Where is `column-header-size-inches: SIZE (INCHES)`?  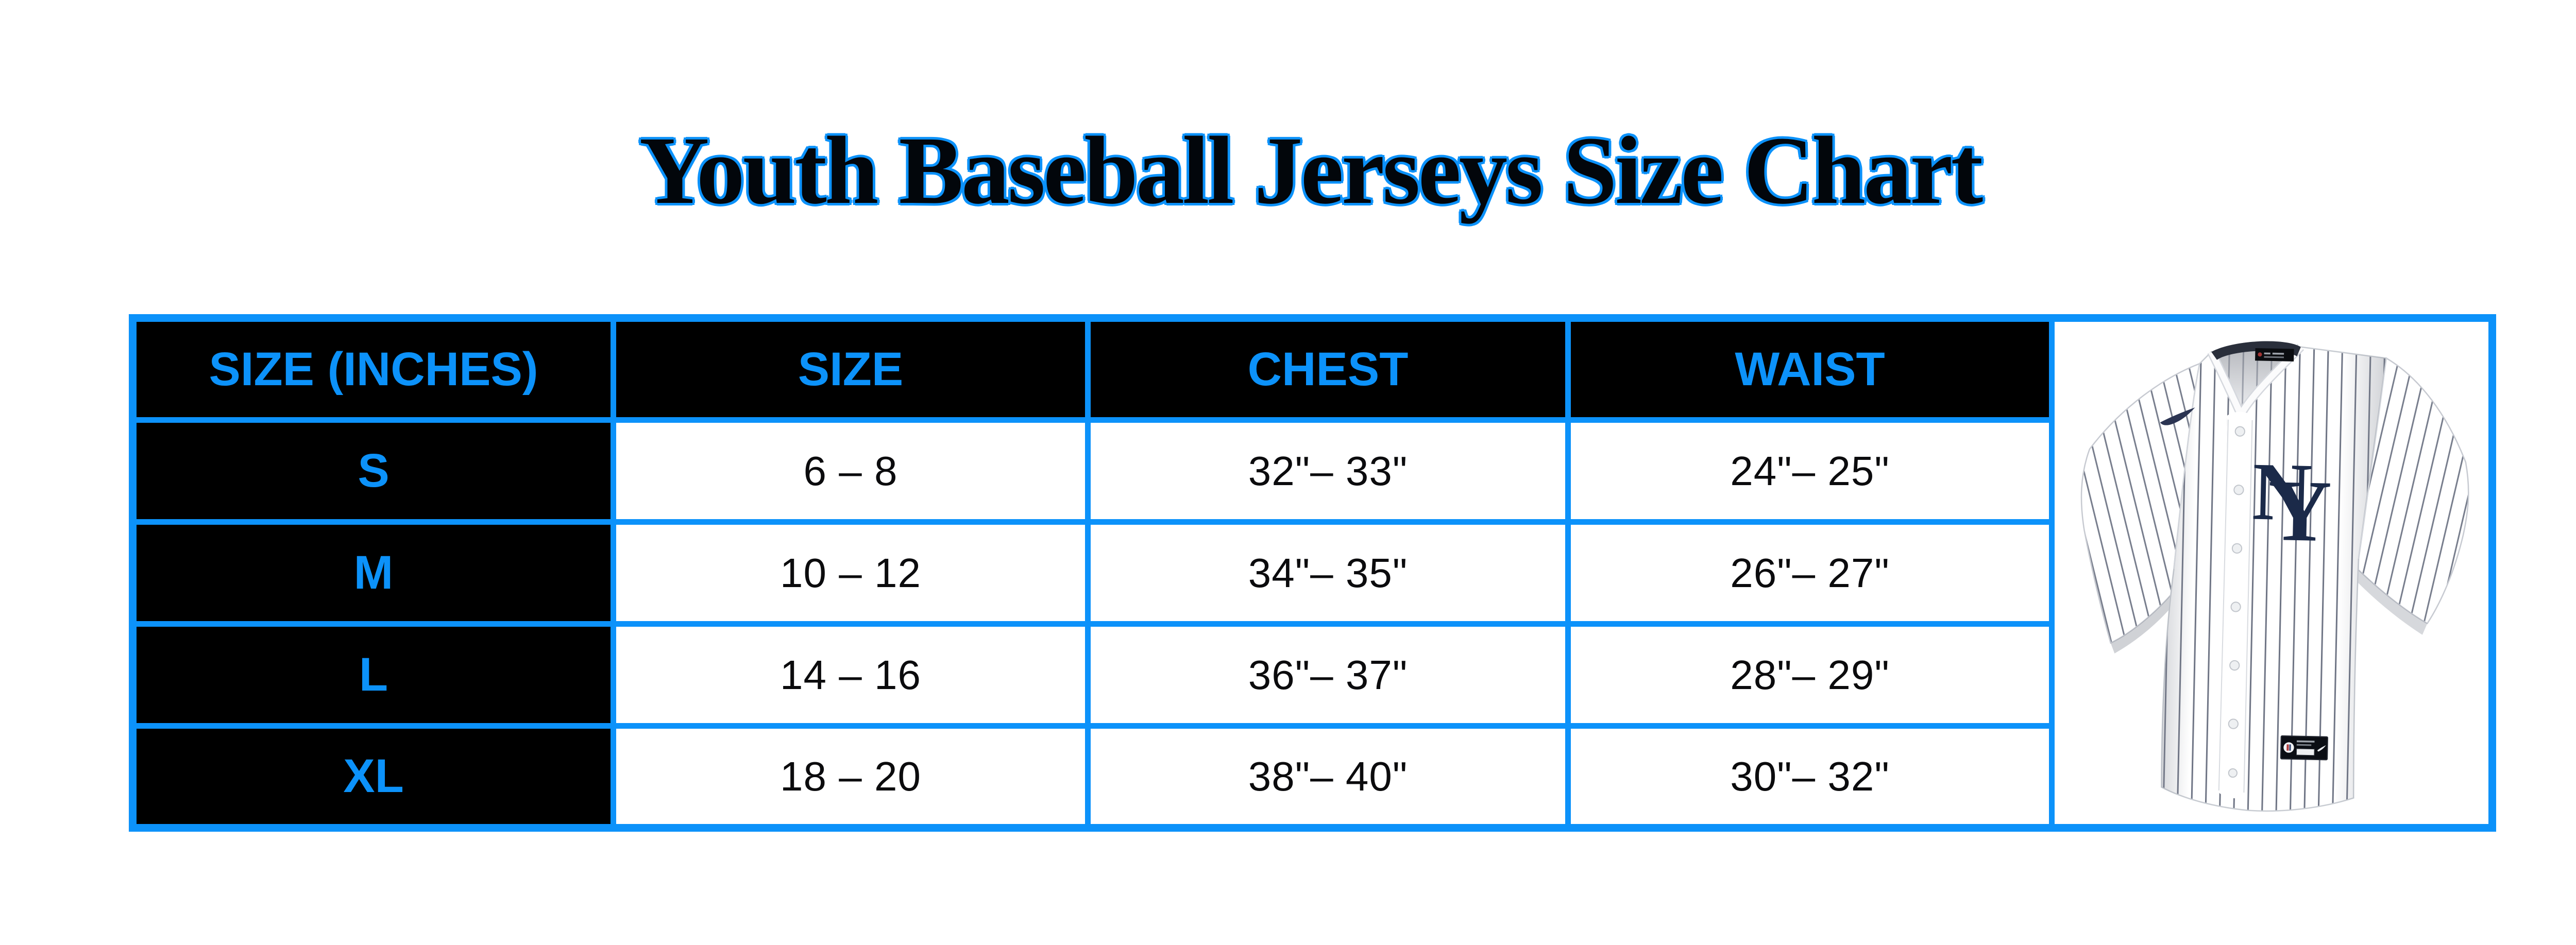
column-header-size-inches: SIZE (INCHES) is located at coordinates (373, 369).